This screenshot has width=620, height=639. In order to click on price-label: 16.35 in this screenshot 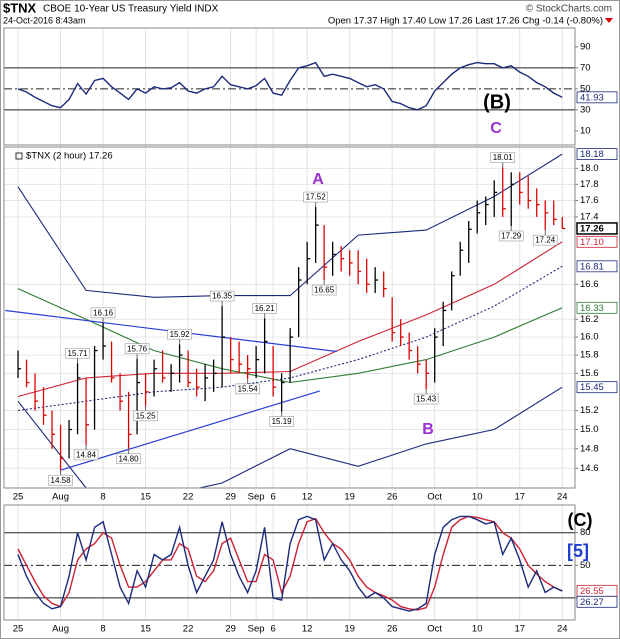, I will do `click(222, 296)`.